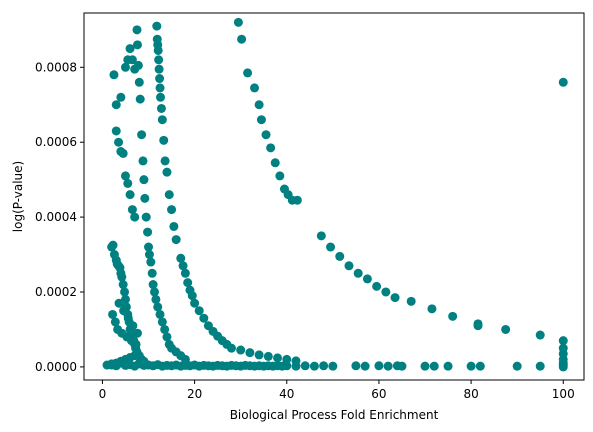 Image resolution: width=593 pixels, height=432 pixels. I want to click on x-tick-label: 20, so click(194, 394).